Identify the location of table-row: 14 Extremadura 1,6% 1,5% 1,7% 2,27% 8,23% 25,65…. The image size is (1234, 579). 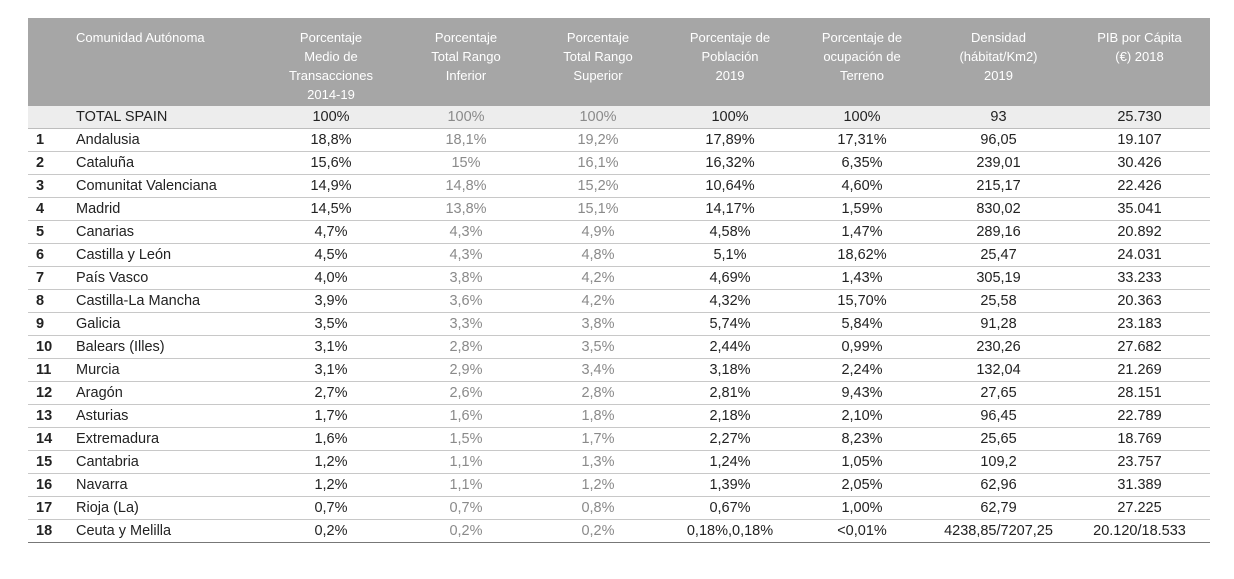
(619, 439).